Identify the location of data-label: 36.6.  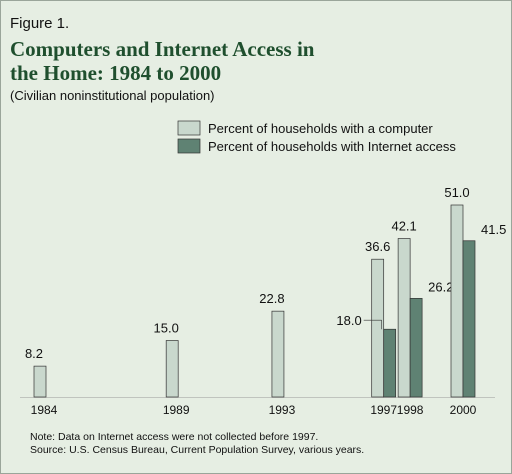
(377, 246).